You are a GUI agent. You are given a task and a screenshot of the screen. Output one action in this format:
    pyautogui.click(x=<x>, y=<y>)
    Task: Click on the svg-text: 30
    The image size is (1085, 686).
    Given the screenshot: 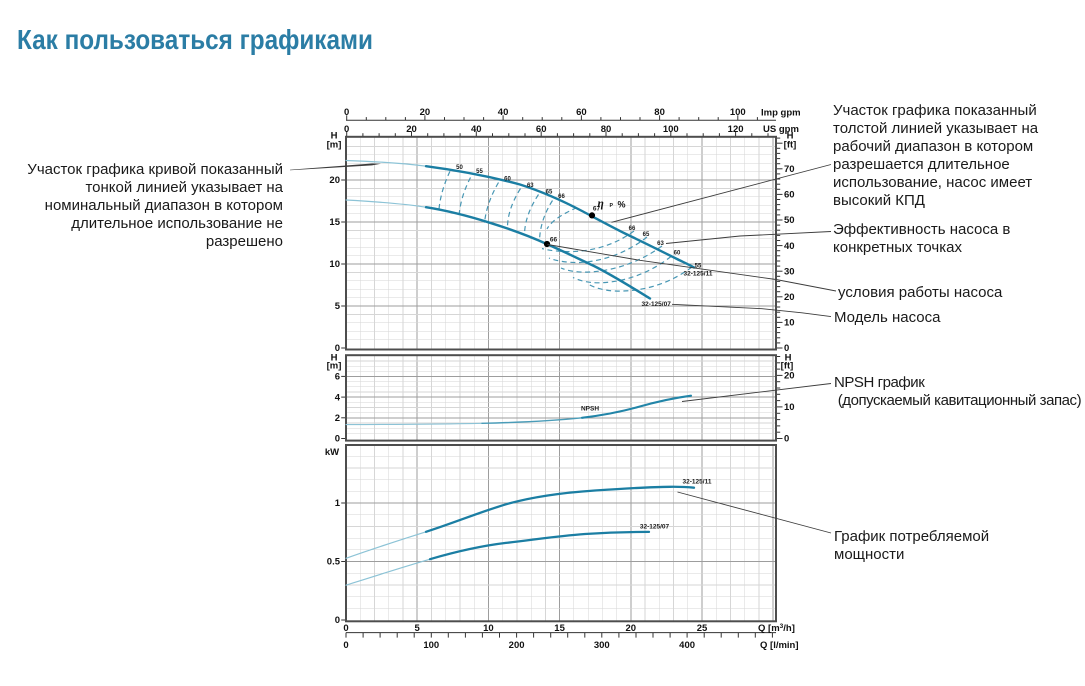 What is the action you would take?
    pyautogui.click(x=789, y=271)
    